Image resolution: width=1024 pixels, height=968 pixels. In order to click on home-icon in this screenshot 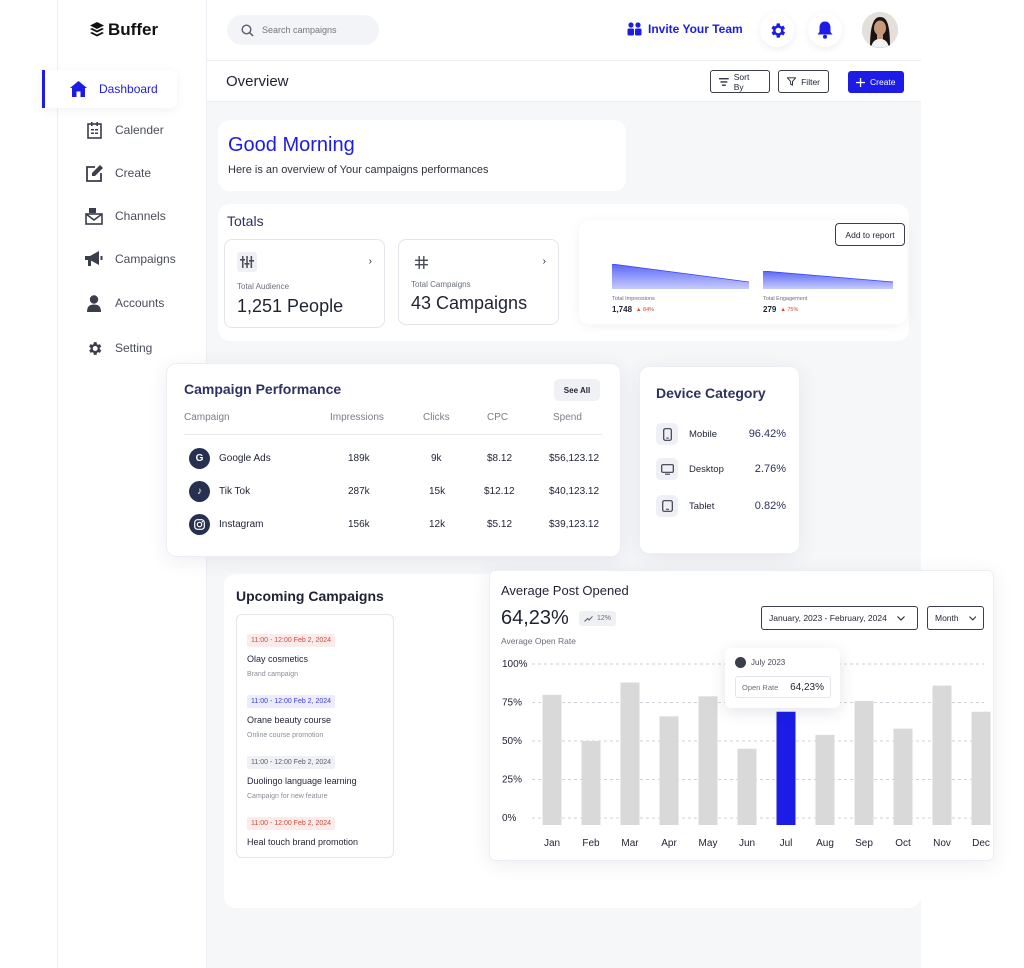, I will do `click(78, 89)`.